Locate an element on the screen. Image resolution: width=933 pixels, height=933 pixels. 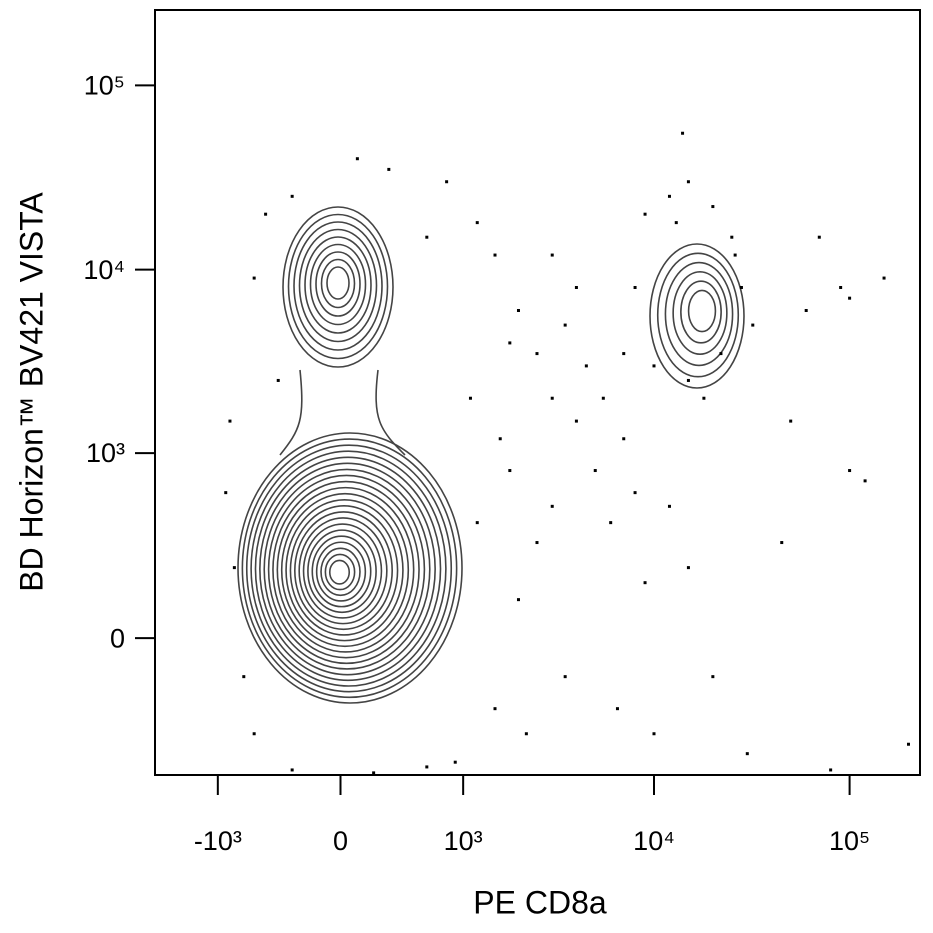
x-tick-label: -10³ is located at coordinates (218, 841).